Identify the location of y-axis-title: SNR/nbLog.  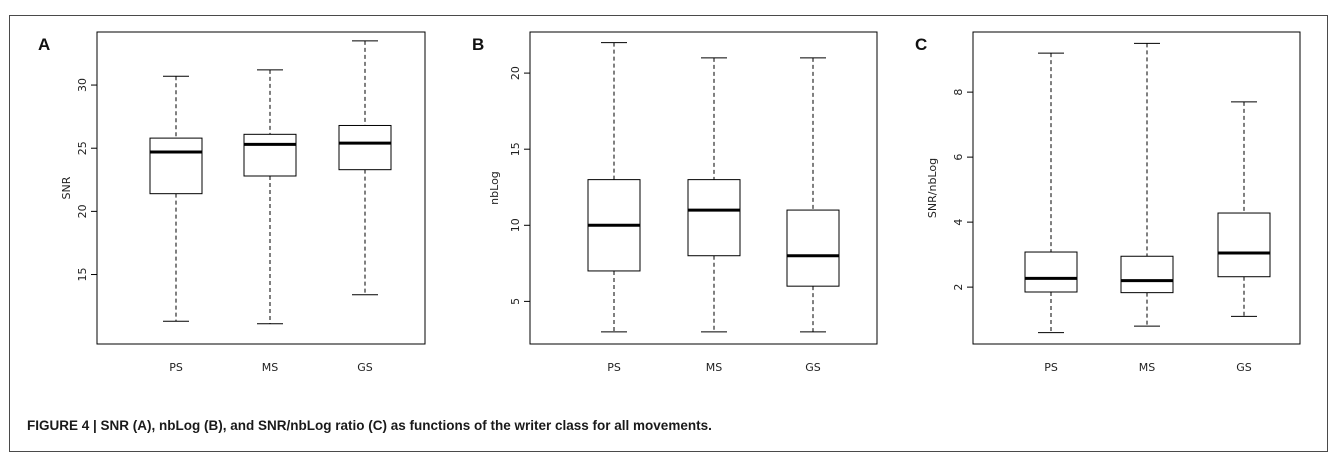
(932, 188).